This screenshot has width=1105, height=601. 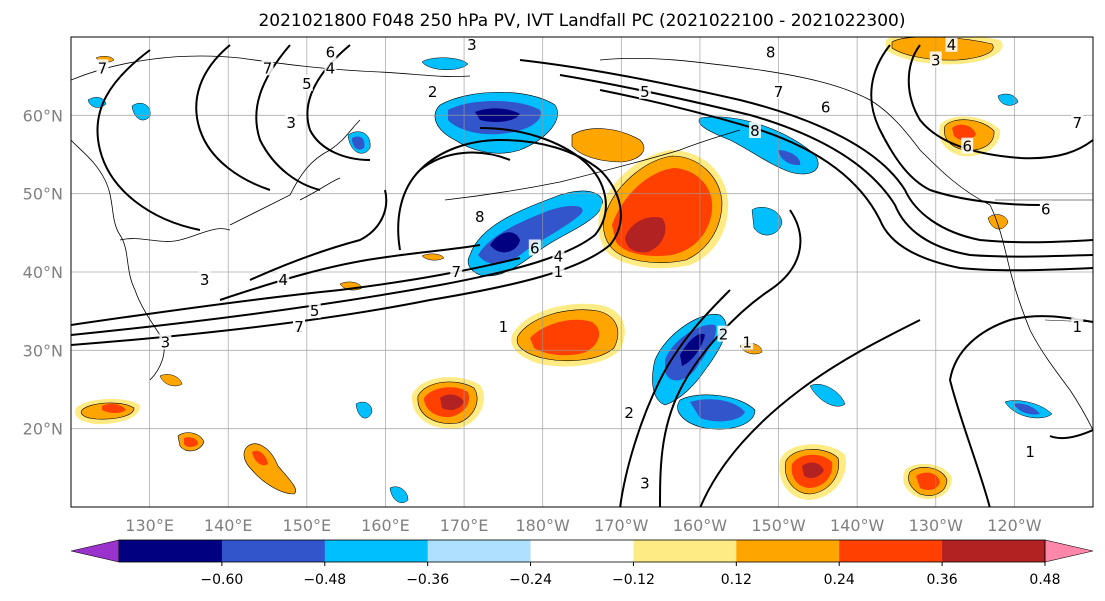 What do you see at coordinates (839, 580) in the screenshot?
I see `colorbar-tick-label: 0.24` at bounding box center [839, 580].